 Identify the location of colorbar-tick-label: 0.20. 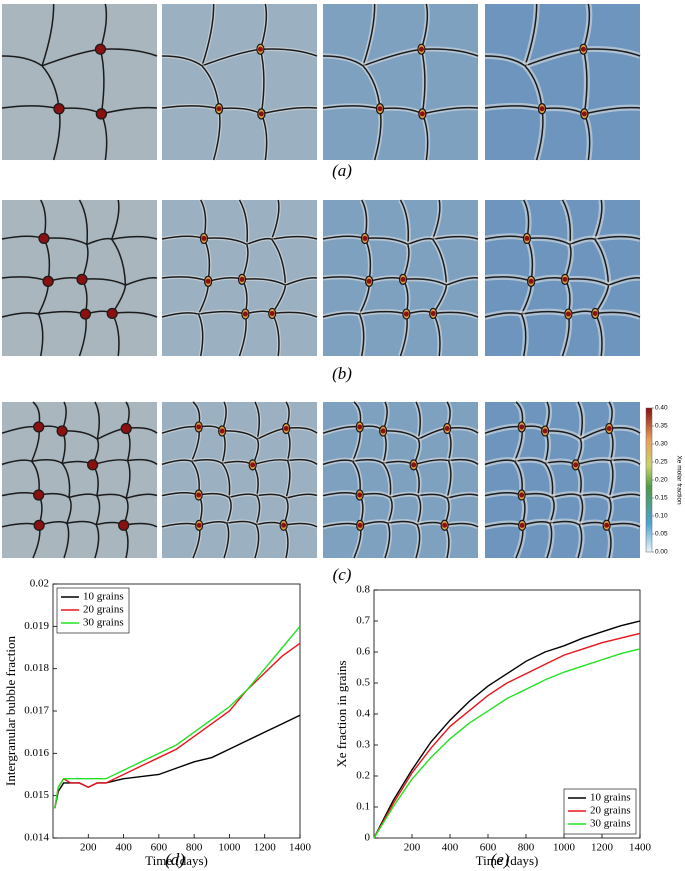
(661, 480).